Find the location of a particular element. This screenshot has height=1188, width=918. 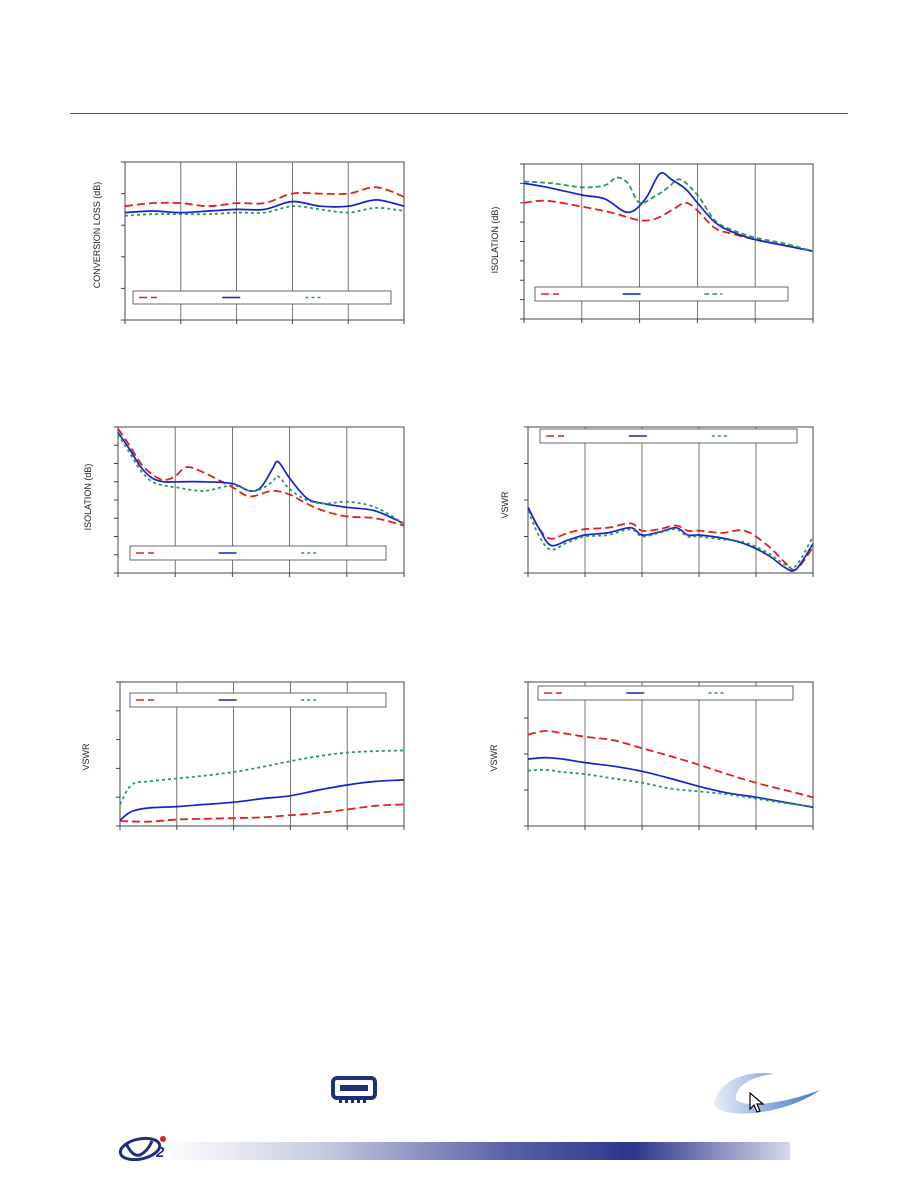

series-line-c3-red is located at coordinates (261, 477).